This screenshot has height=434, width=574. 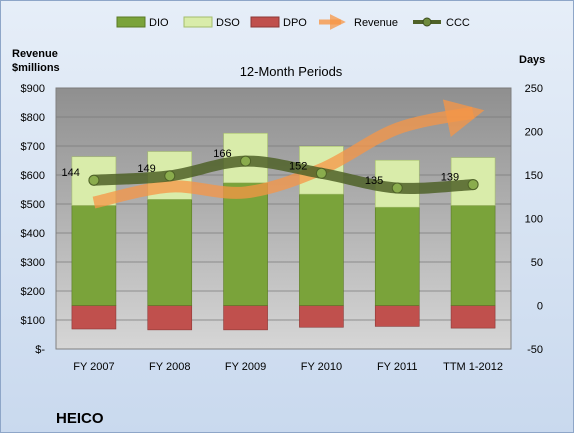 I want to click on ccc-data-label: 135, so click(x=374, y=181).